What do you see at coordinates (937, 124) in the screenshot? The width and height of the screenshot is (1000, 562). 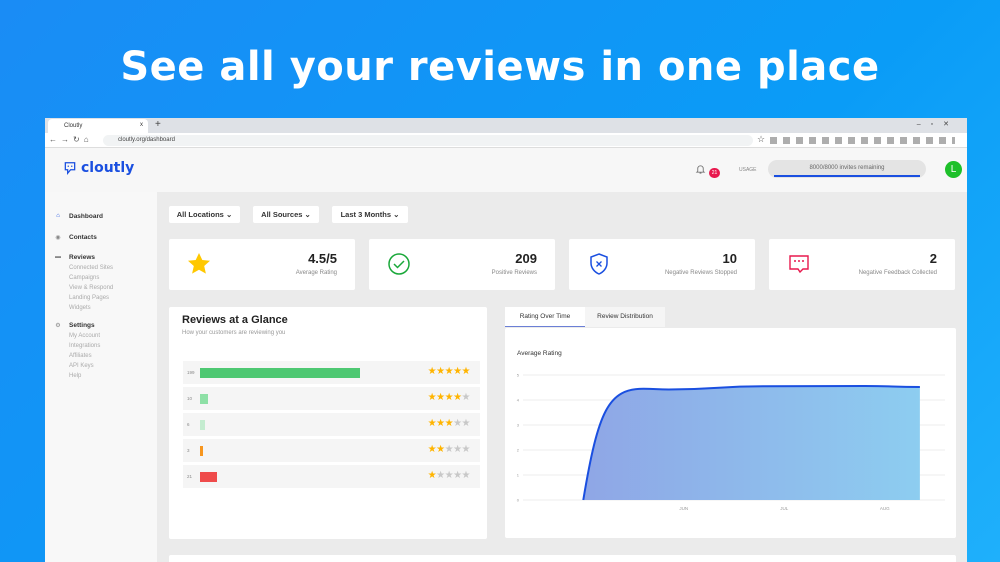 I see `window-controls: –▫✕` at bounding box center [937, 124].